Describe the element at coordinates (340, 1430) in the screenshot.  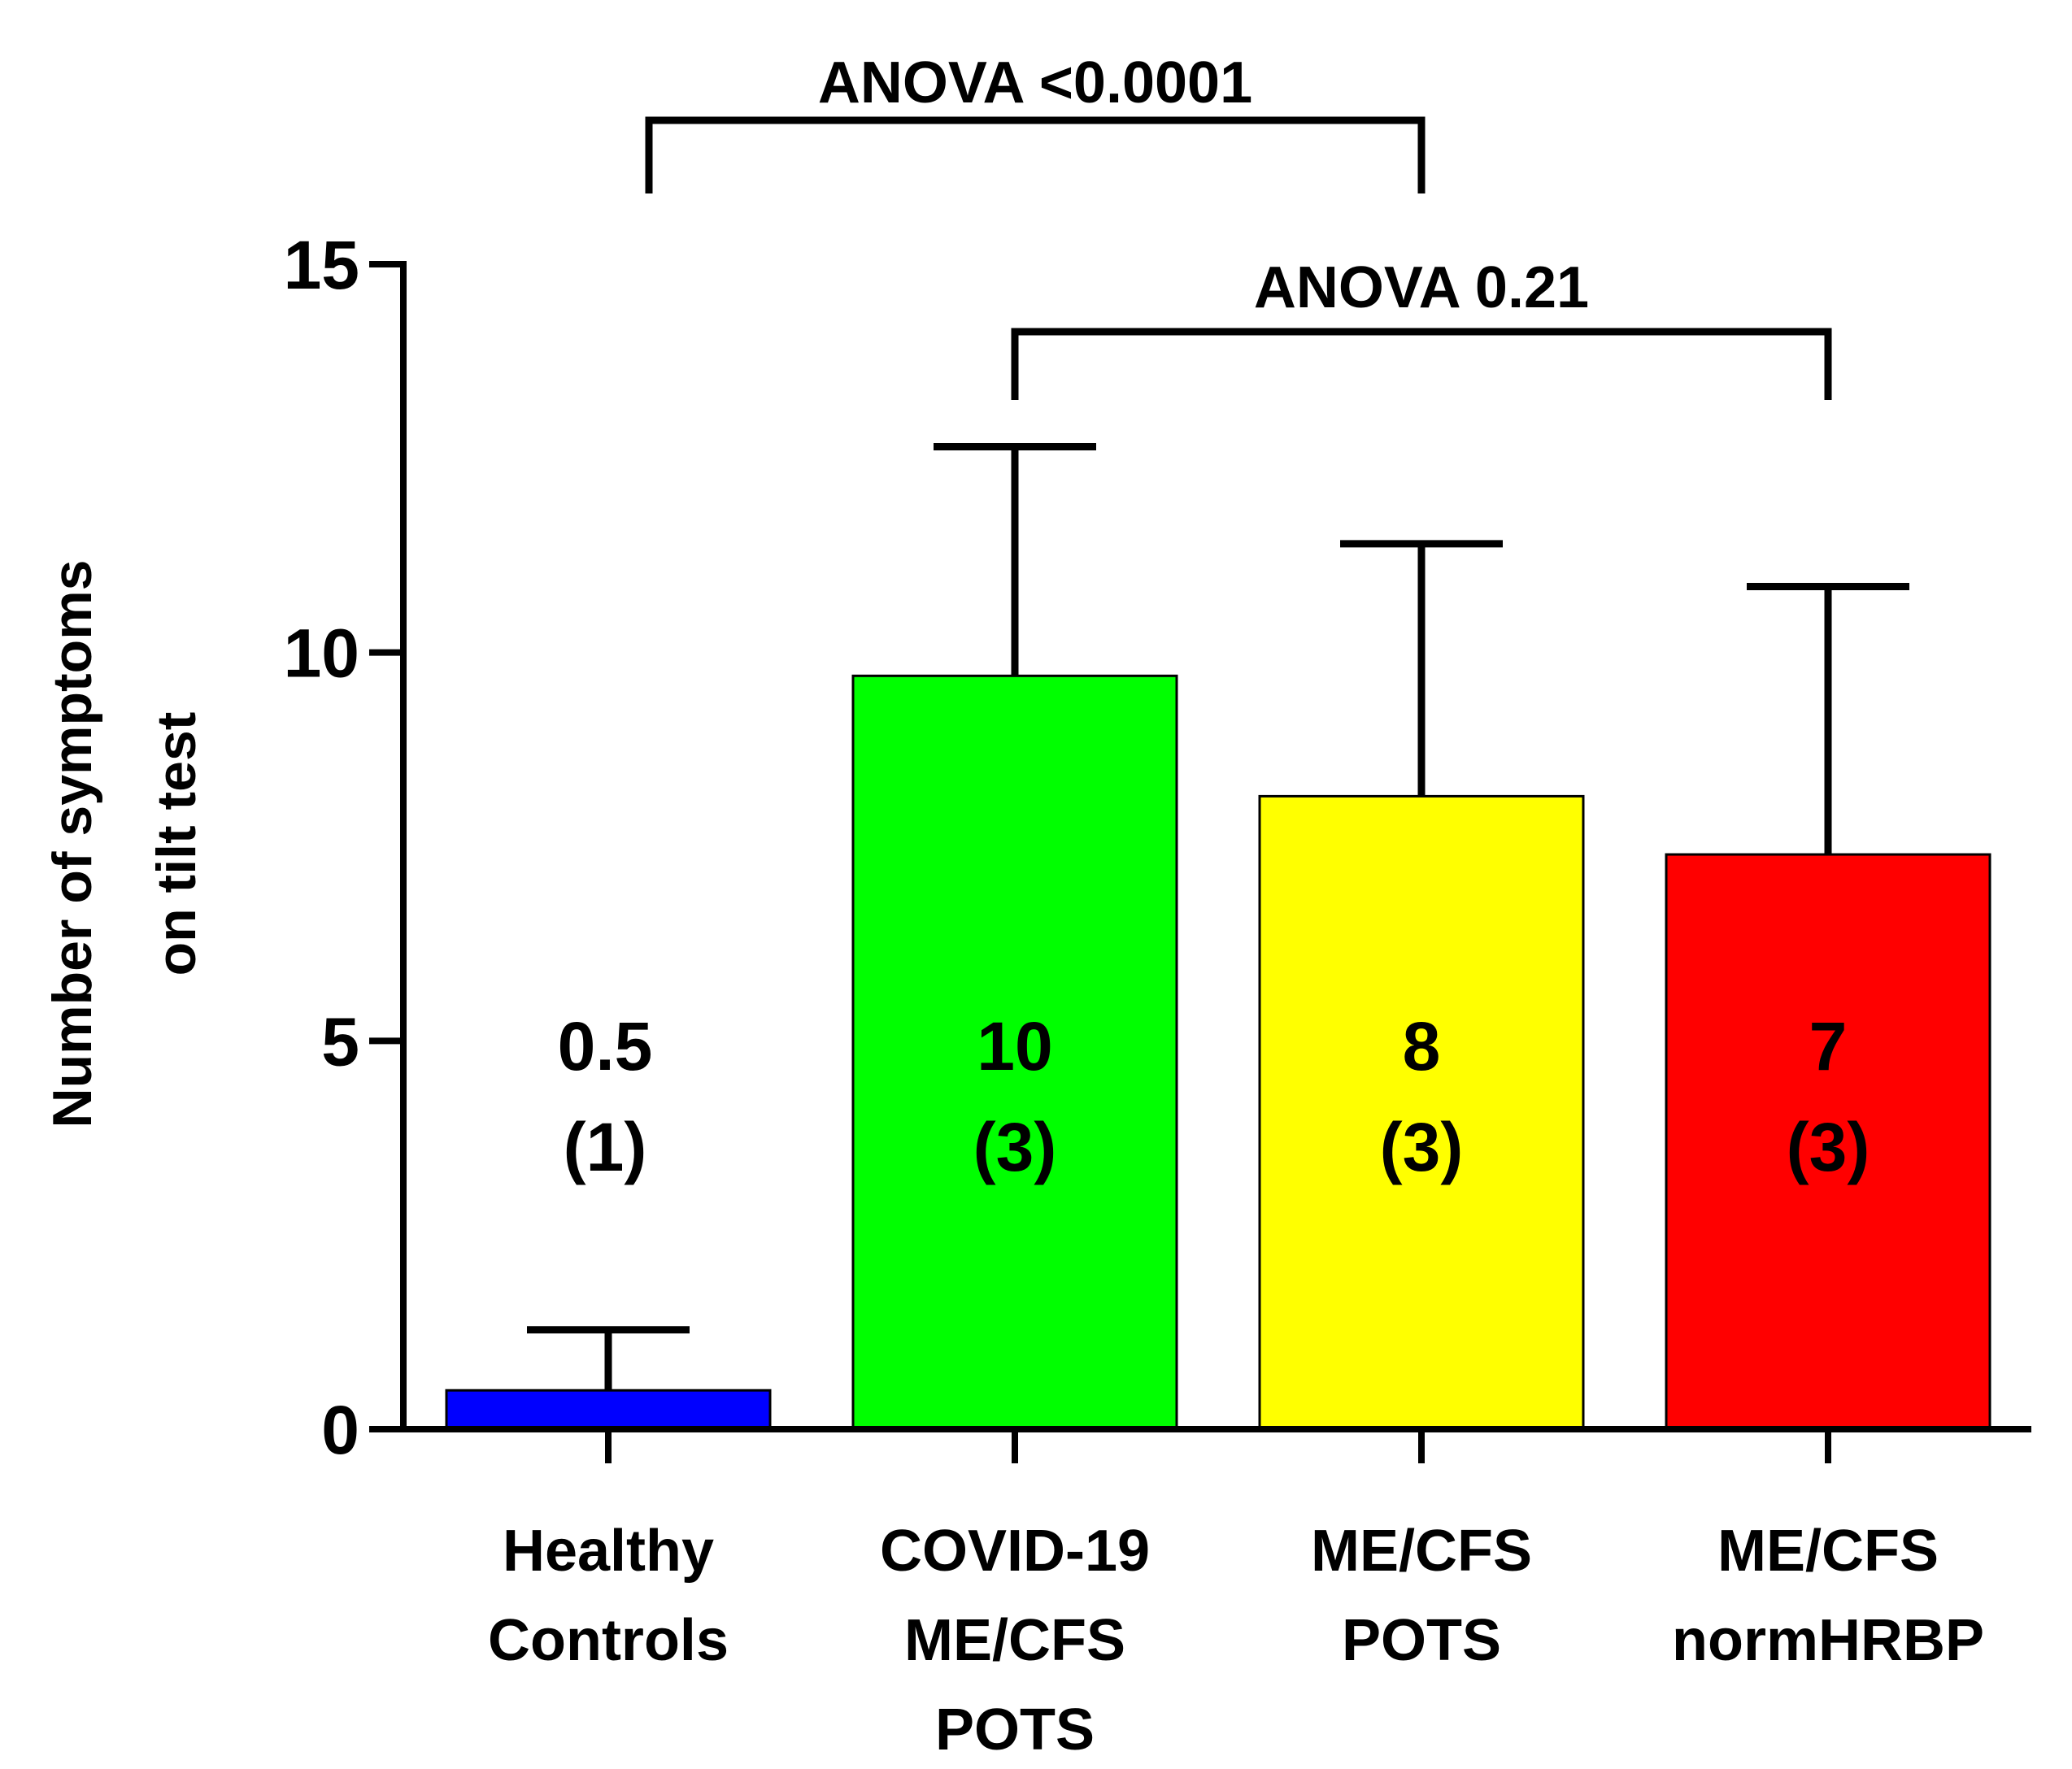
I see `y-tick-label: 0` at that location.